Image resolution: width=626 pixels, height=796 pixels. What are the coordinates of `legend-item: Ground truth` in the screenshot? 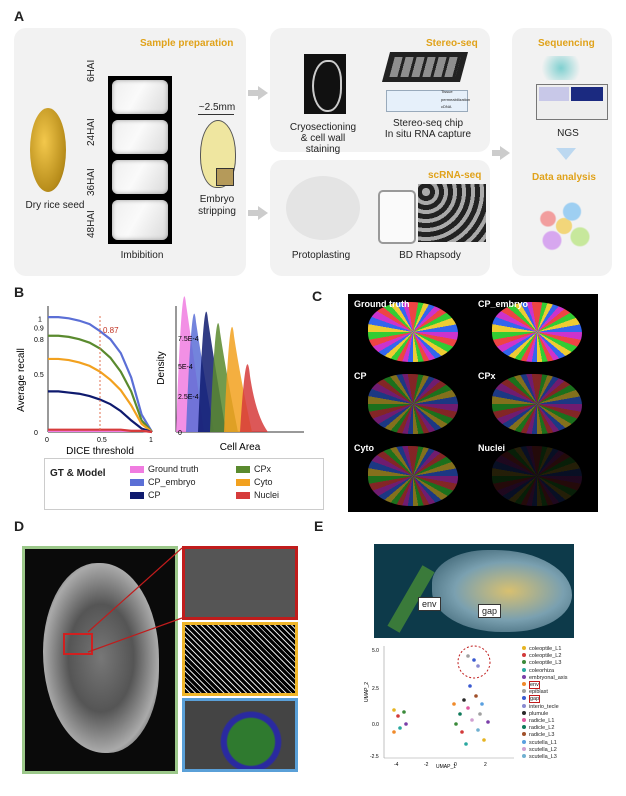 It's located at (164, 469).